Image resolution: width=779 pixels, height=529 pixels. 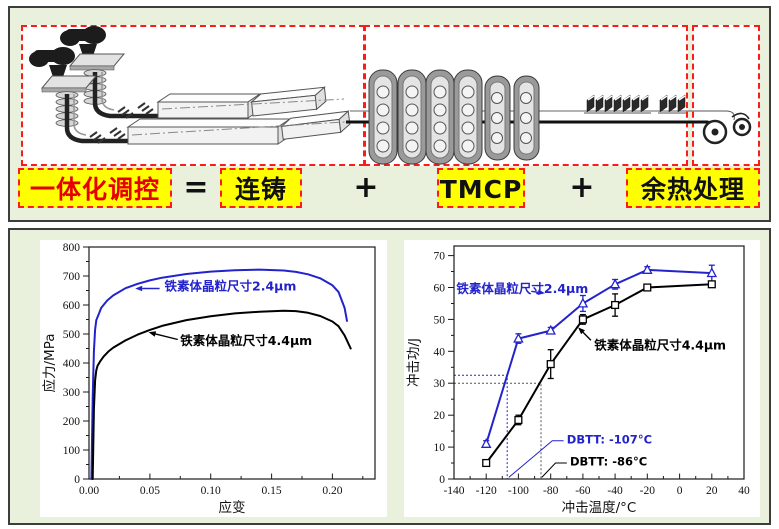 What do you see at coordinates (414, 362) in the screenshot?
I see `y-axis-title: 冲击功/J` at bounding box center [414, 362].